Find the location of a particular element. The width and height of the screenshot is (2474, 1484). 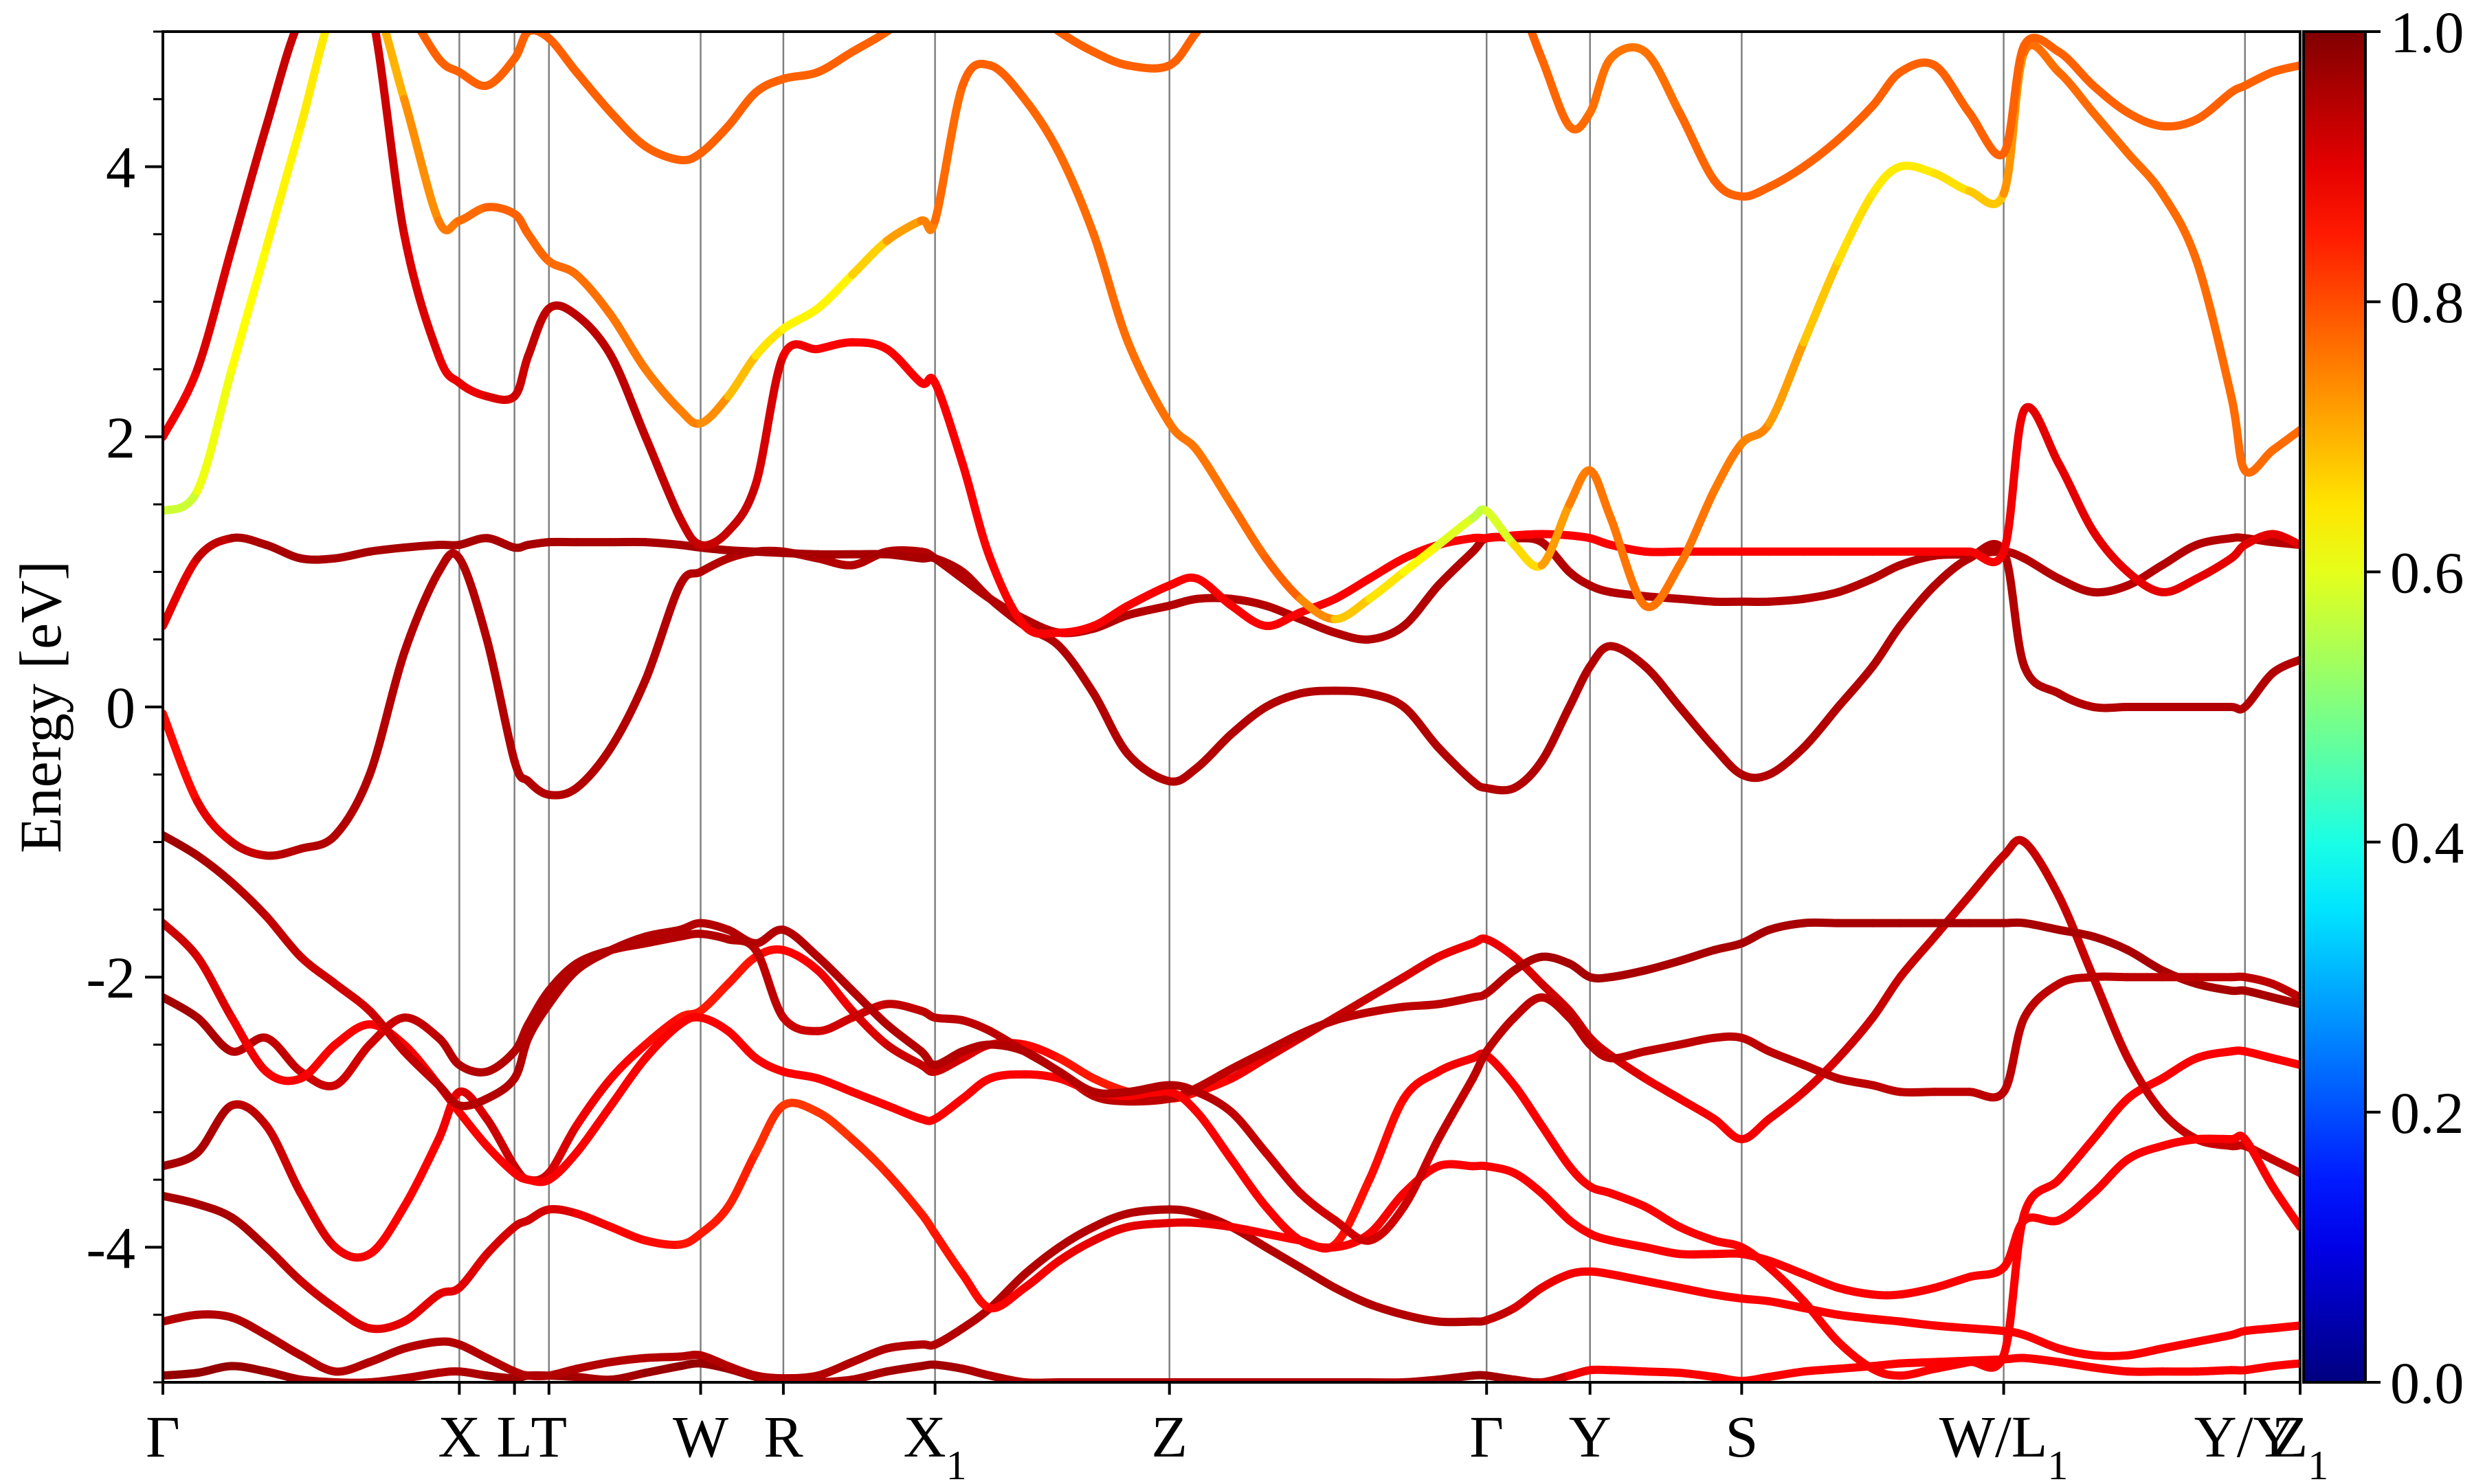

colorbar: 0.0 0.2 0.4 0.6 0.8 1.0 is located at coordinates (2383, 708).